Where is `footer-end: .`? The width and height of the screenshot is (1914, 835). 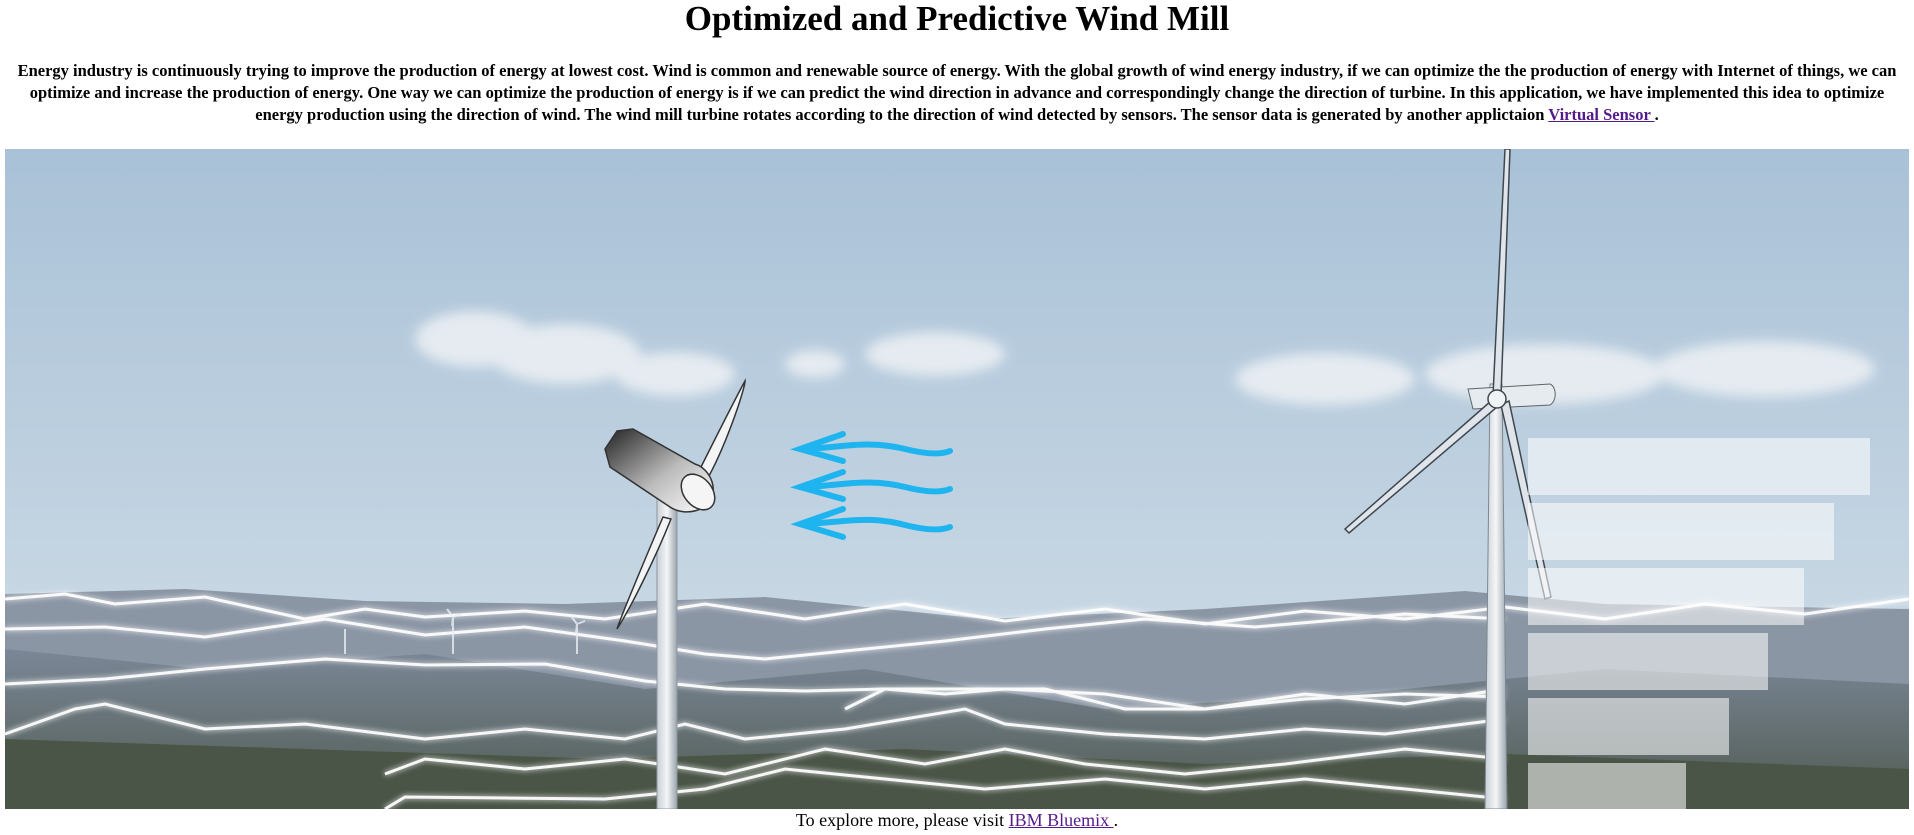
footer-end: . is located at coordinates (1116, 820).